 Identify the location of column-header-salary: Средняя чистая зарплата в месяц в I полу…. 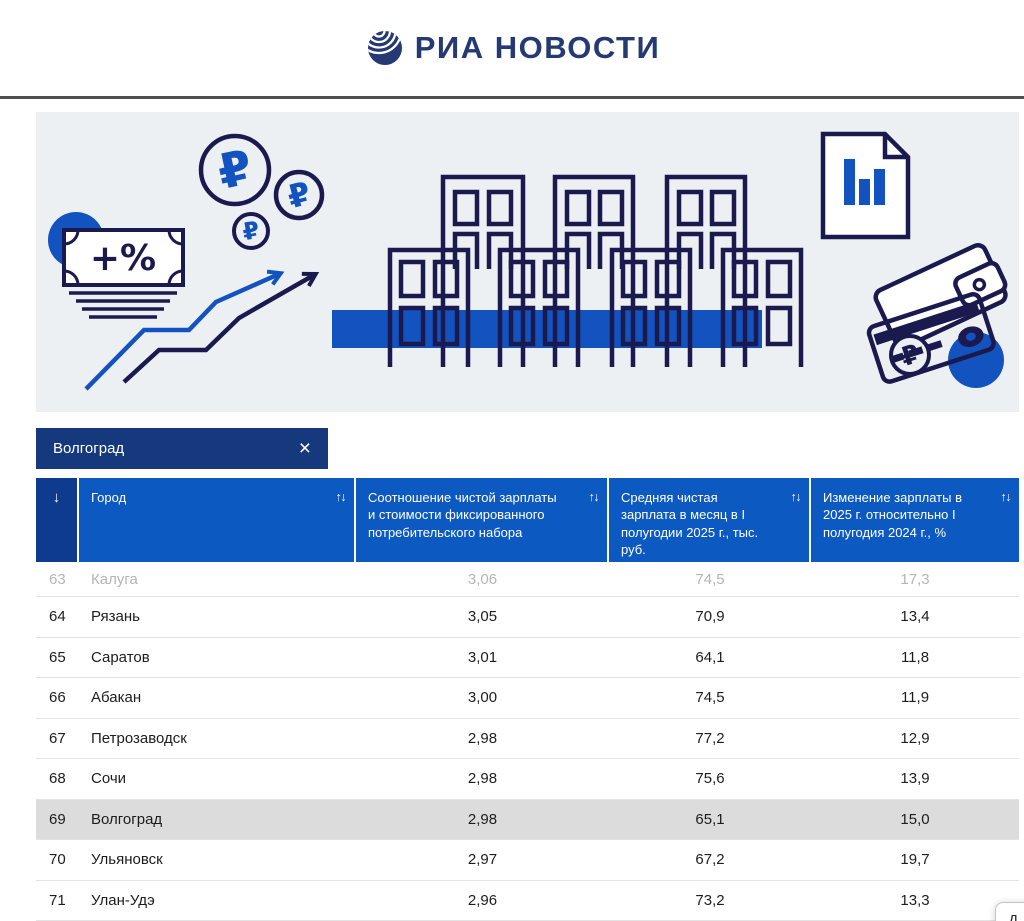
(710, 520).